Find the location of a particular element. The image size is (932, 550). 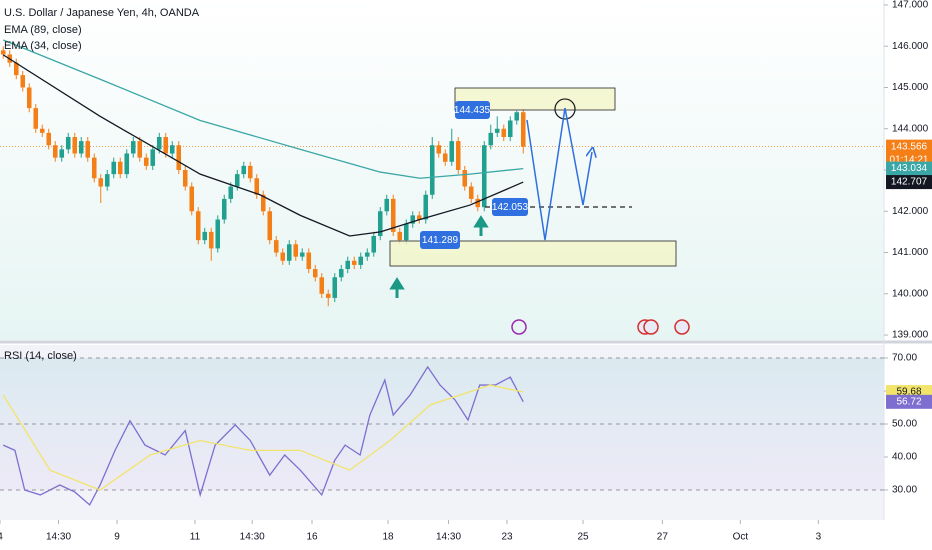

legend-entry: EMA (89, close) is located at coordinates (43, 30).